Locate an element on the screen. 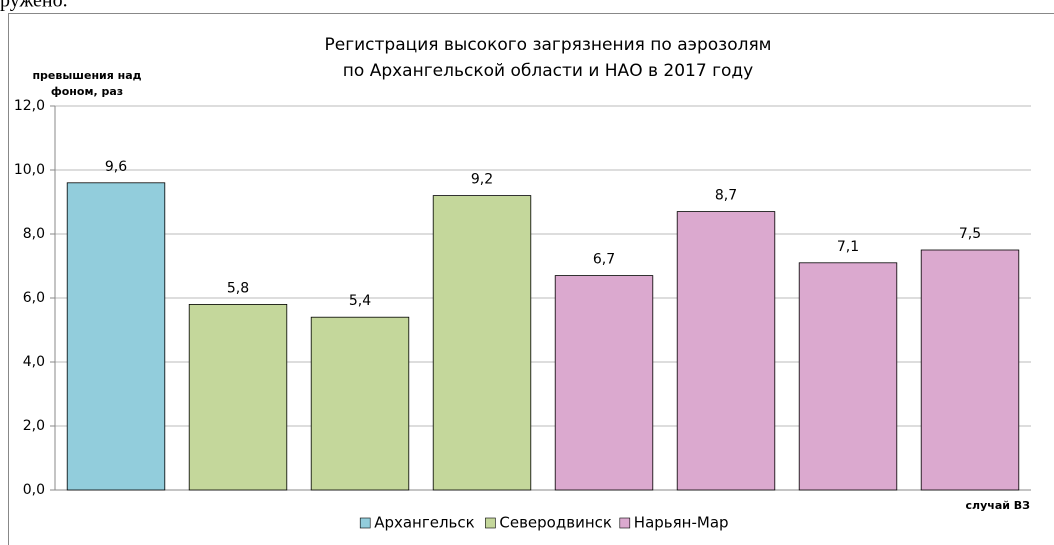  x-axis-label: случай ВЗ is located at coordinates (998, 505).